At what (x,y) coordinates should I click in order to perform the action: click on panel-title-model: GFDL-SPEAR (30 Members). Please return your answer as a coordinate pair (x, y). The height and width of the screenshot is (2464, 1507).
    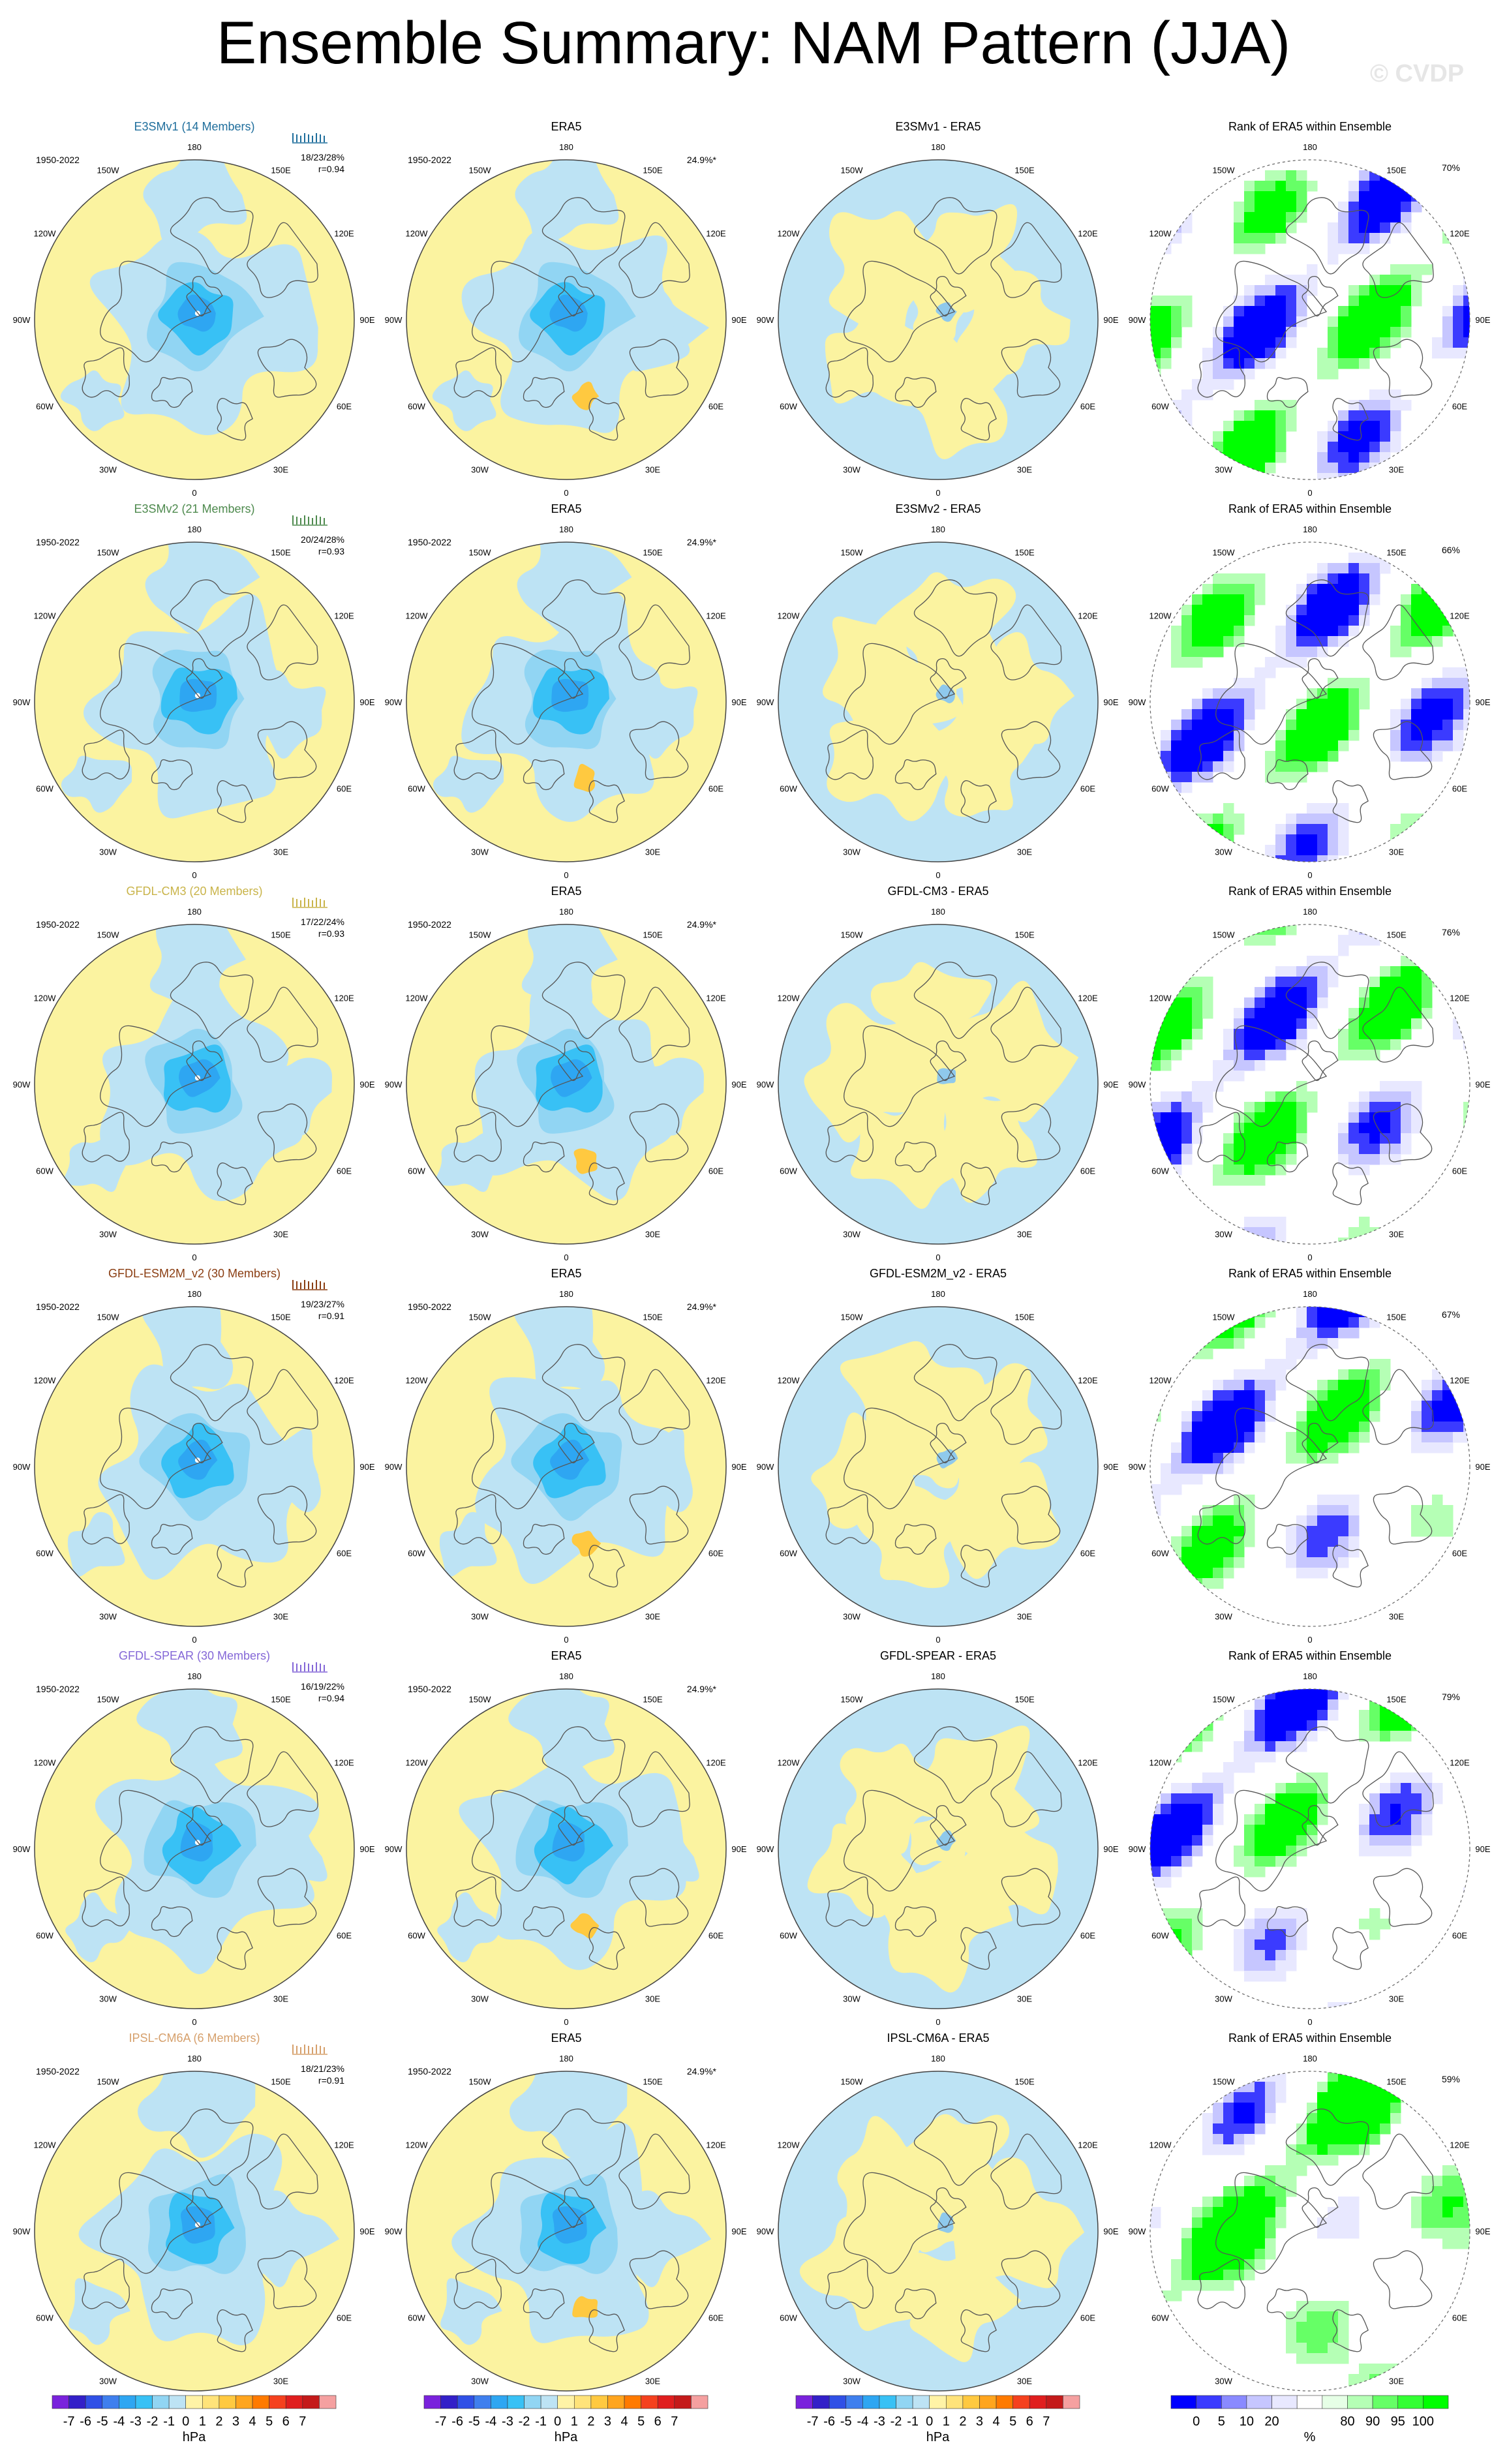
    Looking at the image, I should click on (194, 1655).